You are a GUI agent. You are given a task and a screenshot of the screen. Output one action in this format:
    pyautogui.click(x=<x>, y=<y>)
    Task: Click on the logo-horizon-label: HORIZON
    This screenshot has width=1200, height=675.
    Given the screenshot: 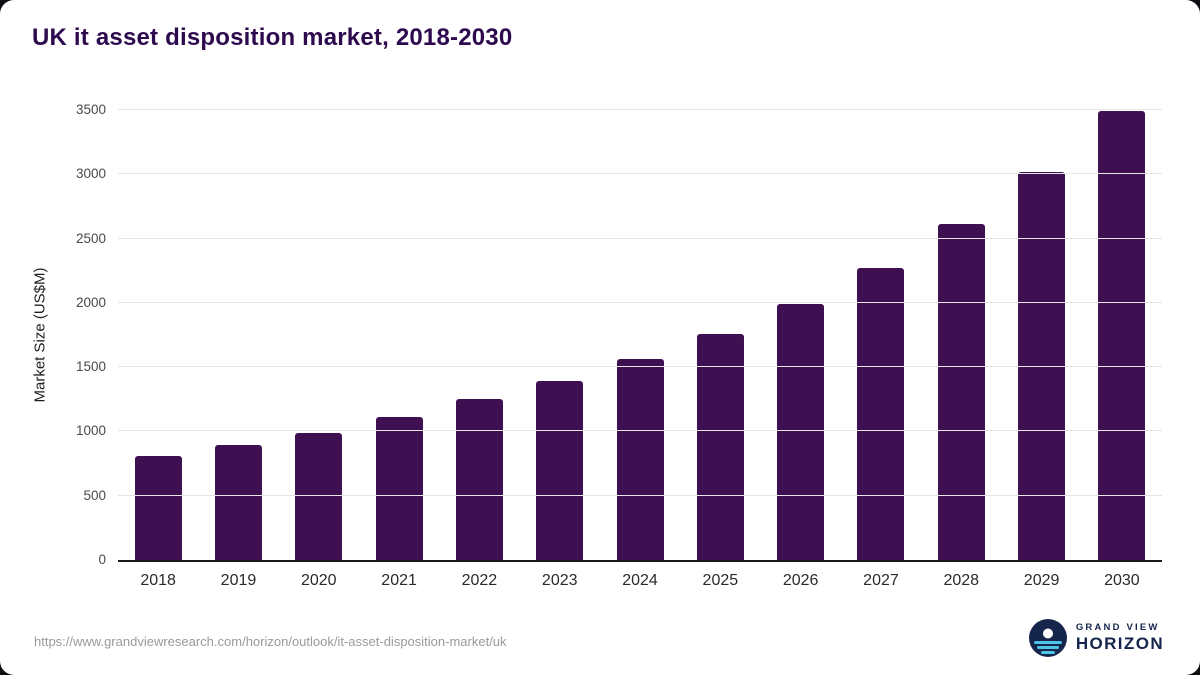 What is the action you would take?
    pyautogui.click(x=1119, y=643)
    